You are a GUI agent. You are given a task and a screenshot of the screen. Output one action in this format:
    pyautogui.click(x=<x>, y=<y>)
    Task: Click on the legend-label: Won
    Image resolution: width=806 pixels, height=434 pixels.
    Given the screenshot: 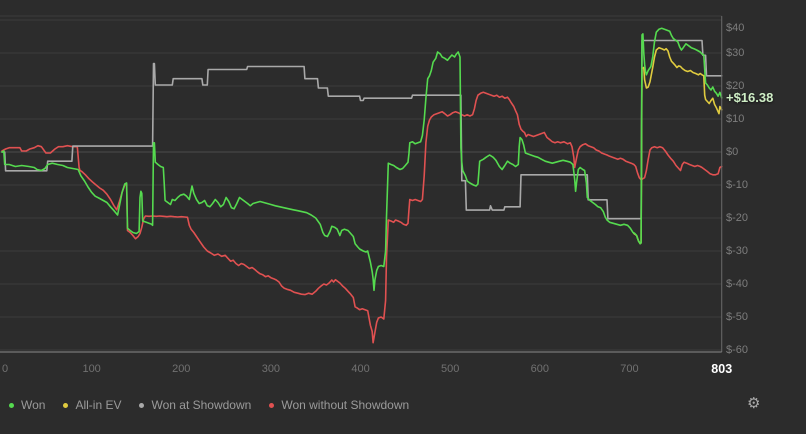 What is the action you would take?
    pyautogui.click(x=33, y=405)
    